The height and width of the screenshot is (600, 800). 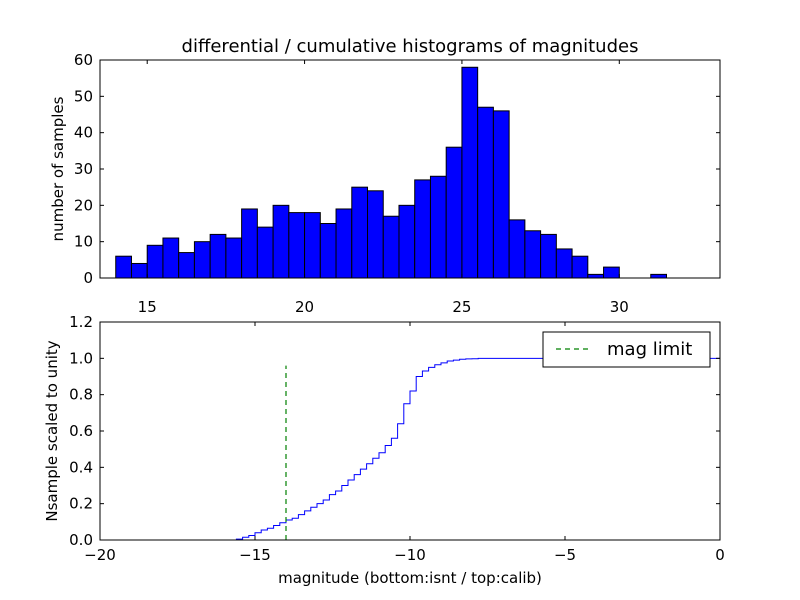 What do you see at coordinates (81, 467) in the screenshot?
I see `bottom-y-tick-label: 0.4` at bounding box center [81, 467].